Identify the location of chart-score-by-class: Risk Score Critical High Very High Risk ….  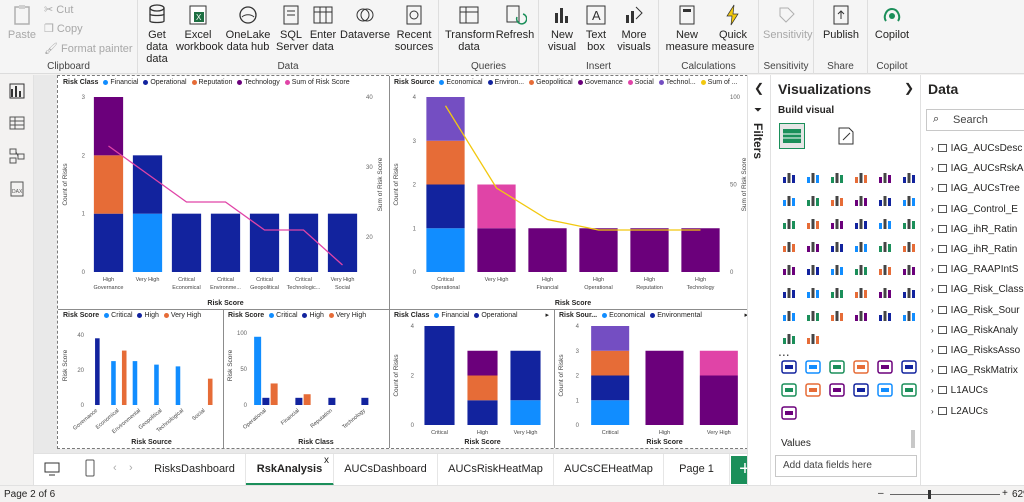
(306, 378).